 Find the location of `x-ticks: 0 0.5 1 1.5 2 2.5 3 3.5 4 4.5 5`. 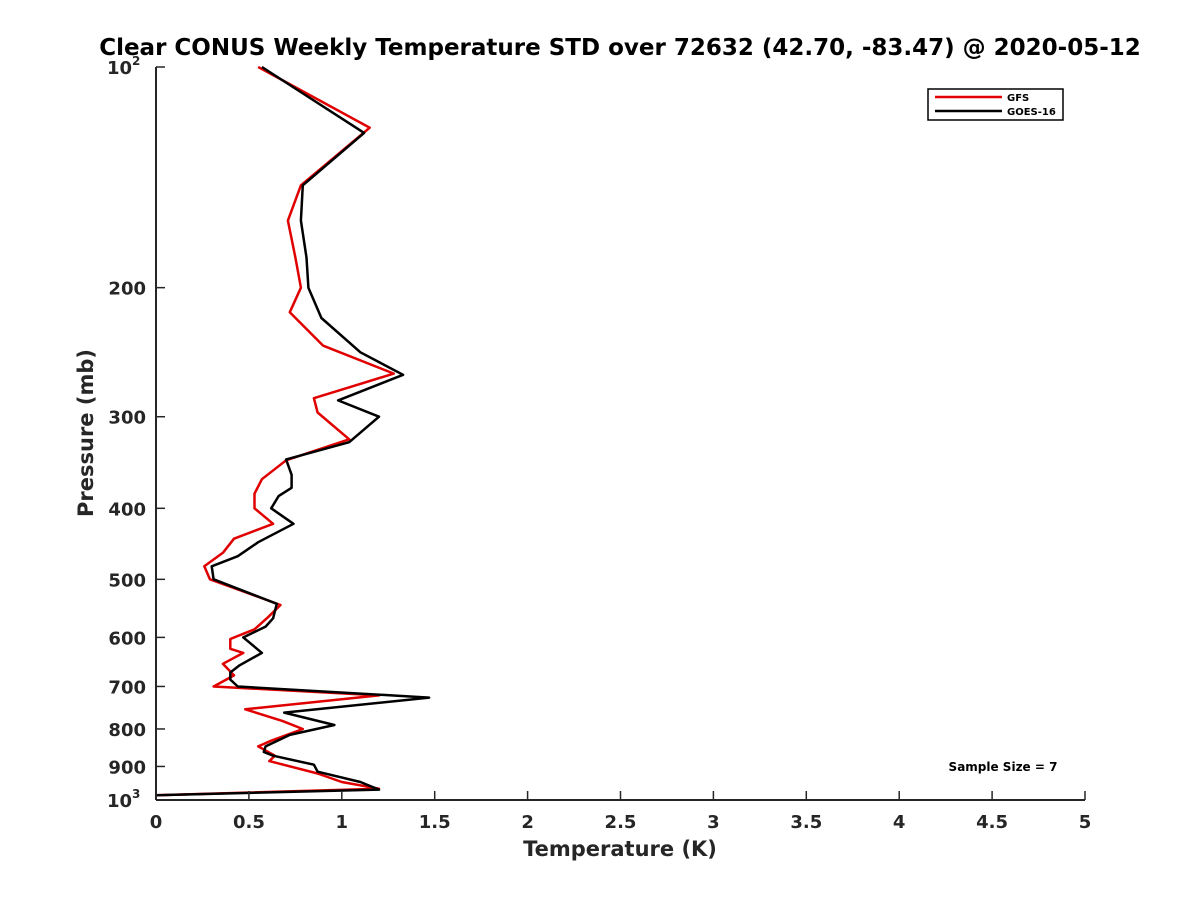

x-ticks: 0 0.5 1 1.5 2 2.5 3 3.5 4 4.5 5 is located at coordinates (621, 812).